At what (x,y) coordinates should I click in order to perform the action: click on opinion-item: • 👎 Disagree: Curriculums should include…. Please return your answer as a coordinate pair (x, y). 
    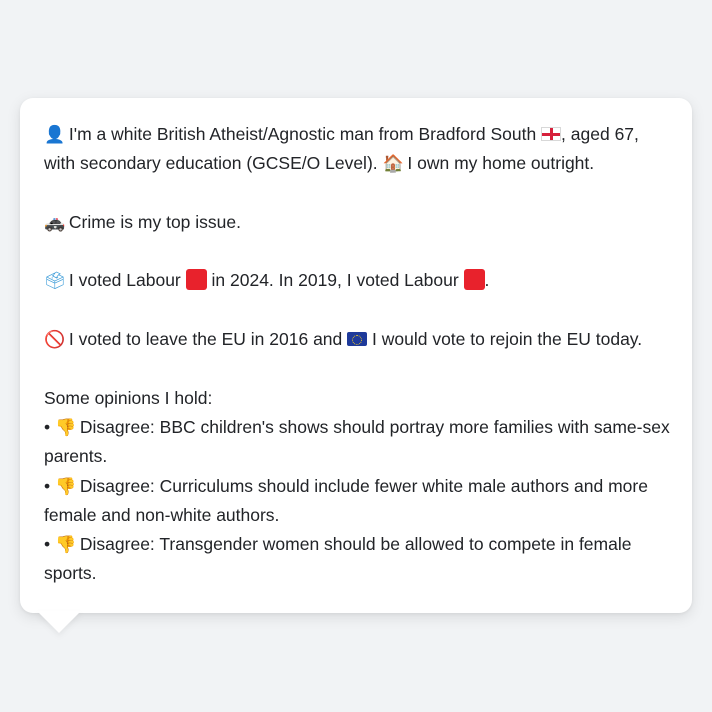
    Looking at the image, I should click on (359, 501).